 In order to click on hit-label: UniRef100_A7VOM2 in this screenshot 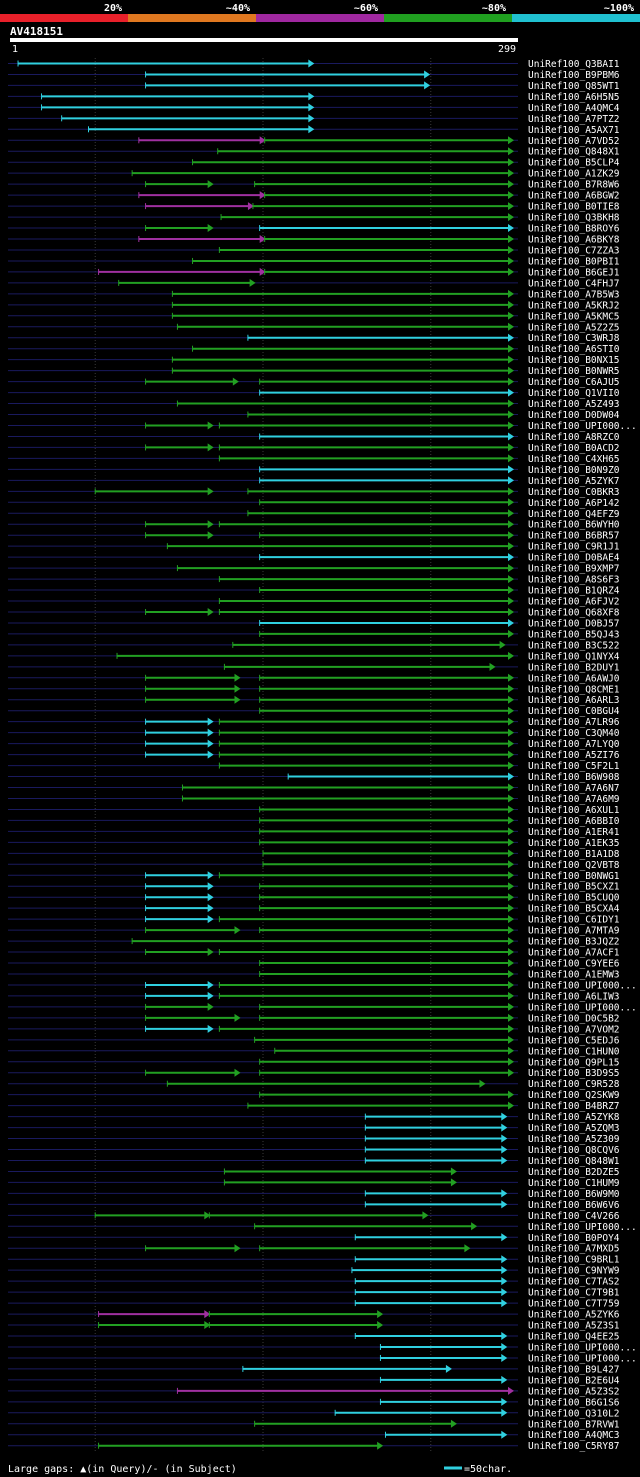, I will do `click(574, 1029)`.